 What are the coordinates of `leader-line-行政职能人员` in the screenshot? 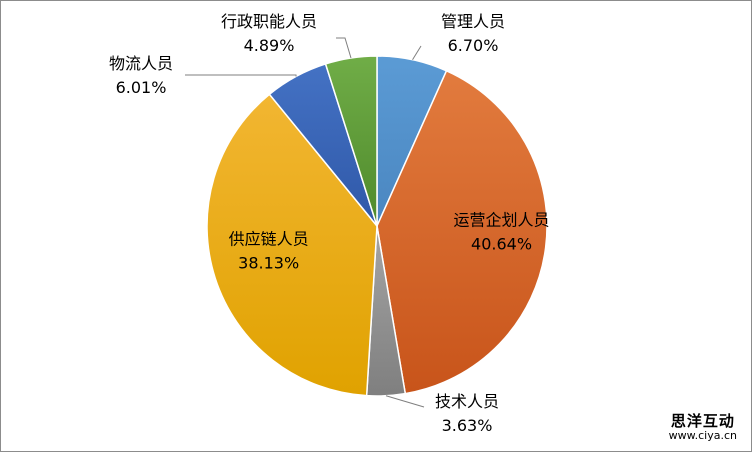 It's located at (344, 48).